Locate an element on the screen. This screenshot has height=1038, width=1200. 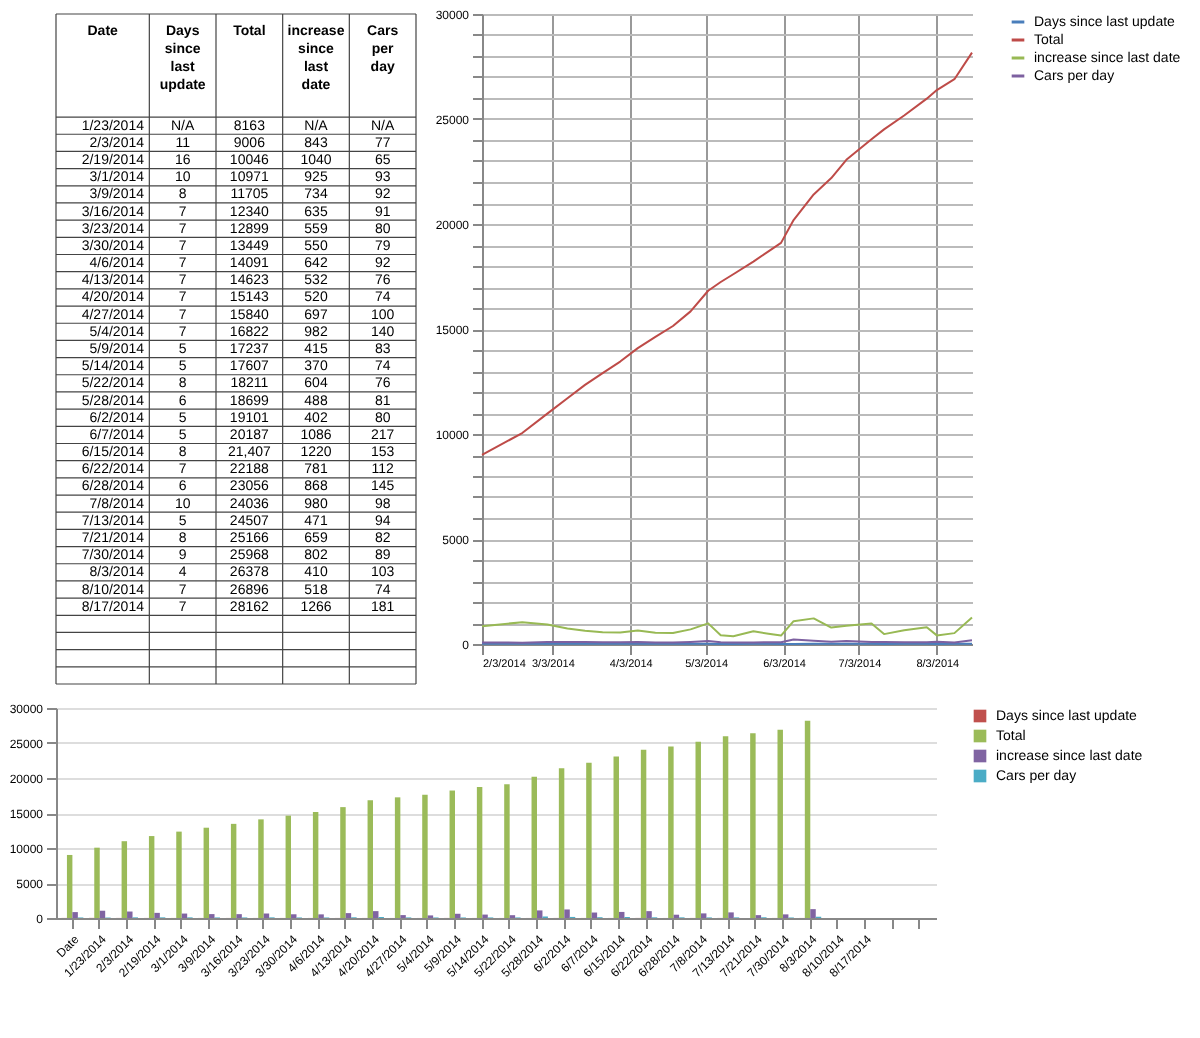
line-series is located at coordinates (727, 627).